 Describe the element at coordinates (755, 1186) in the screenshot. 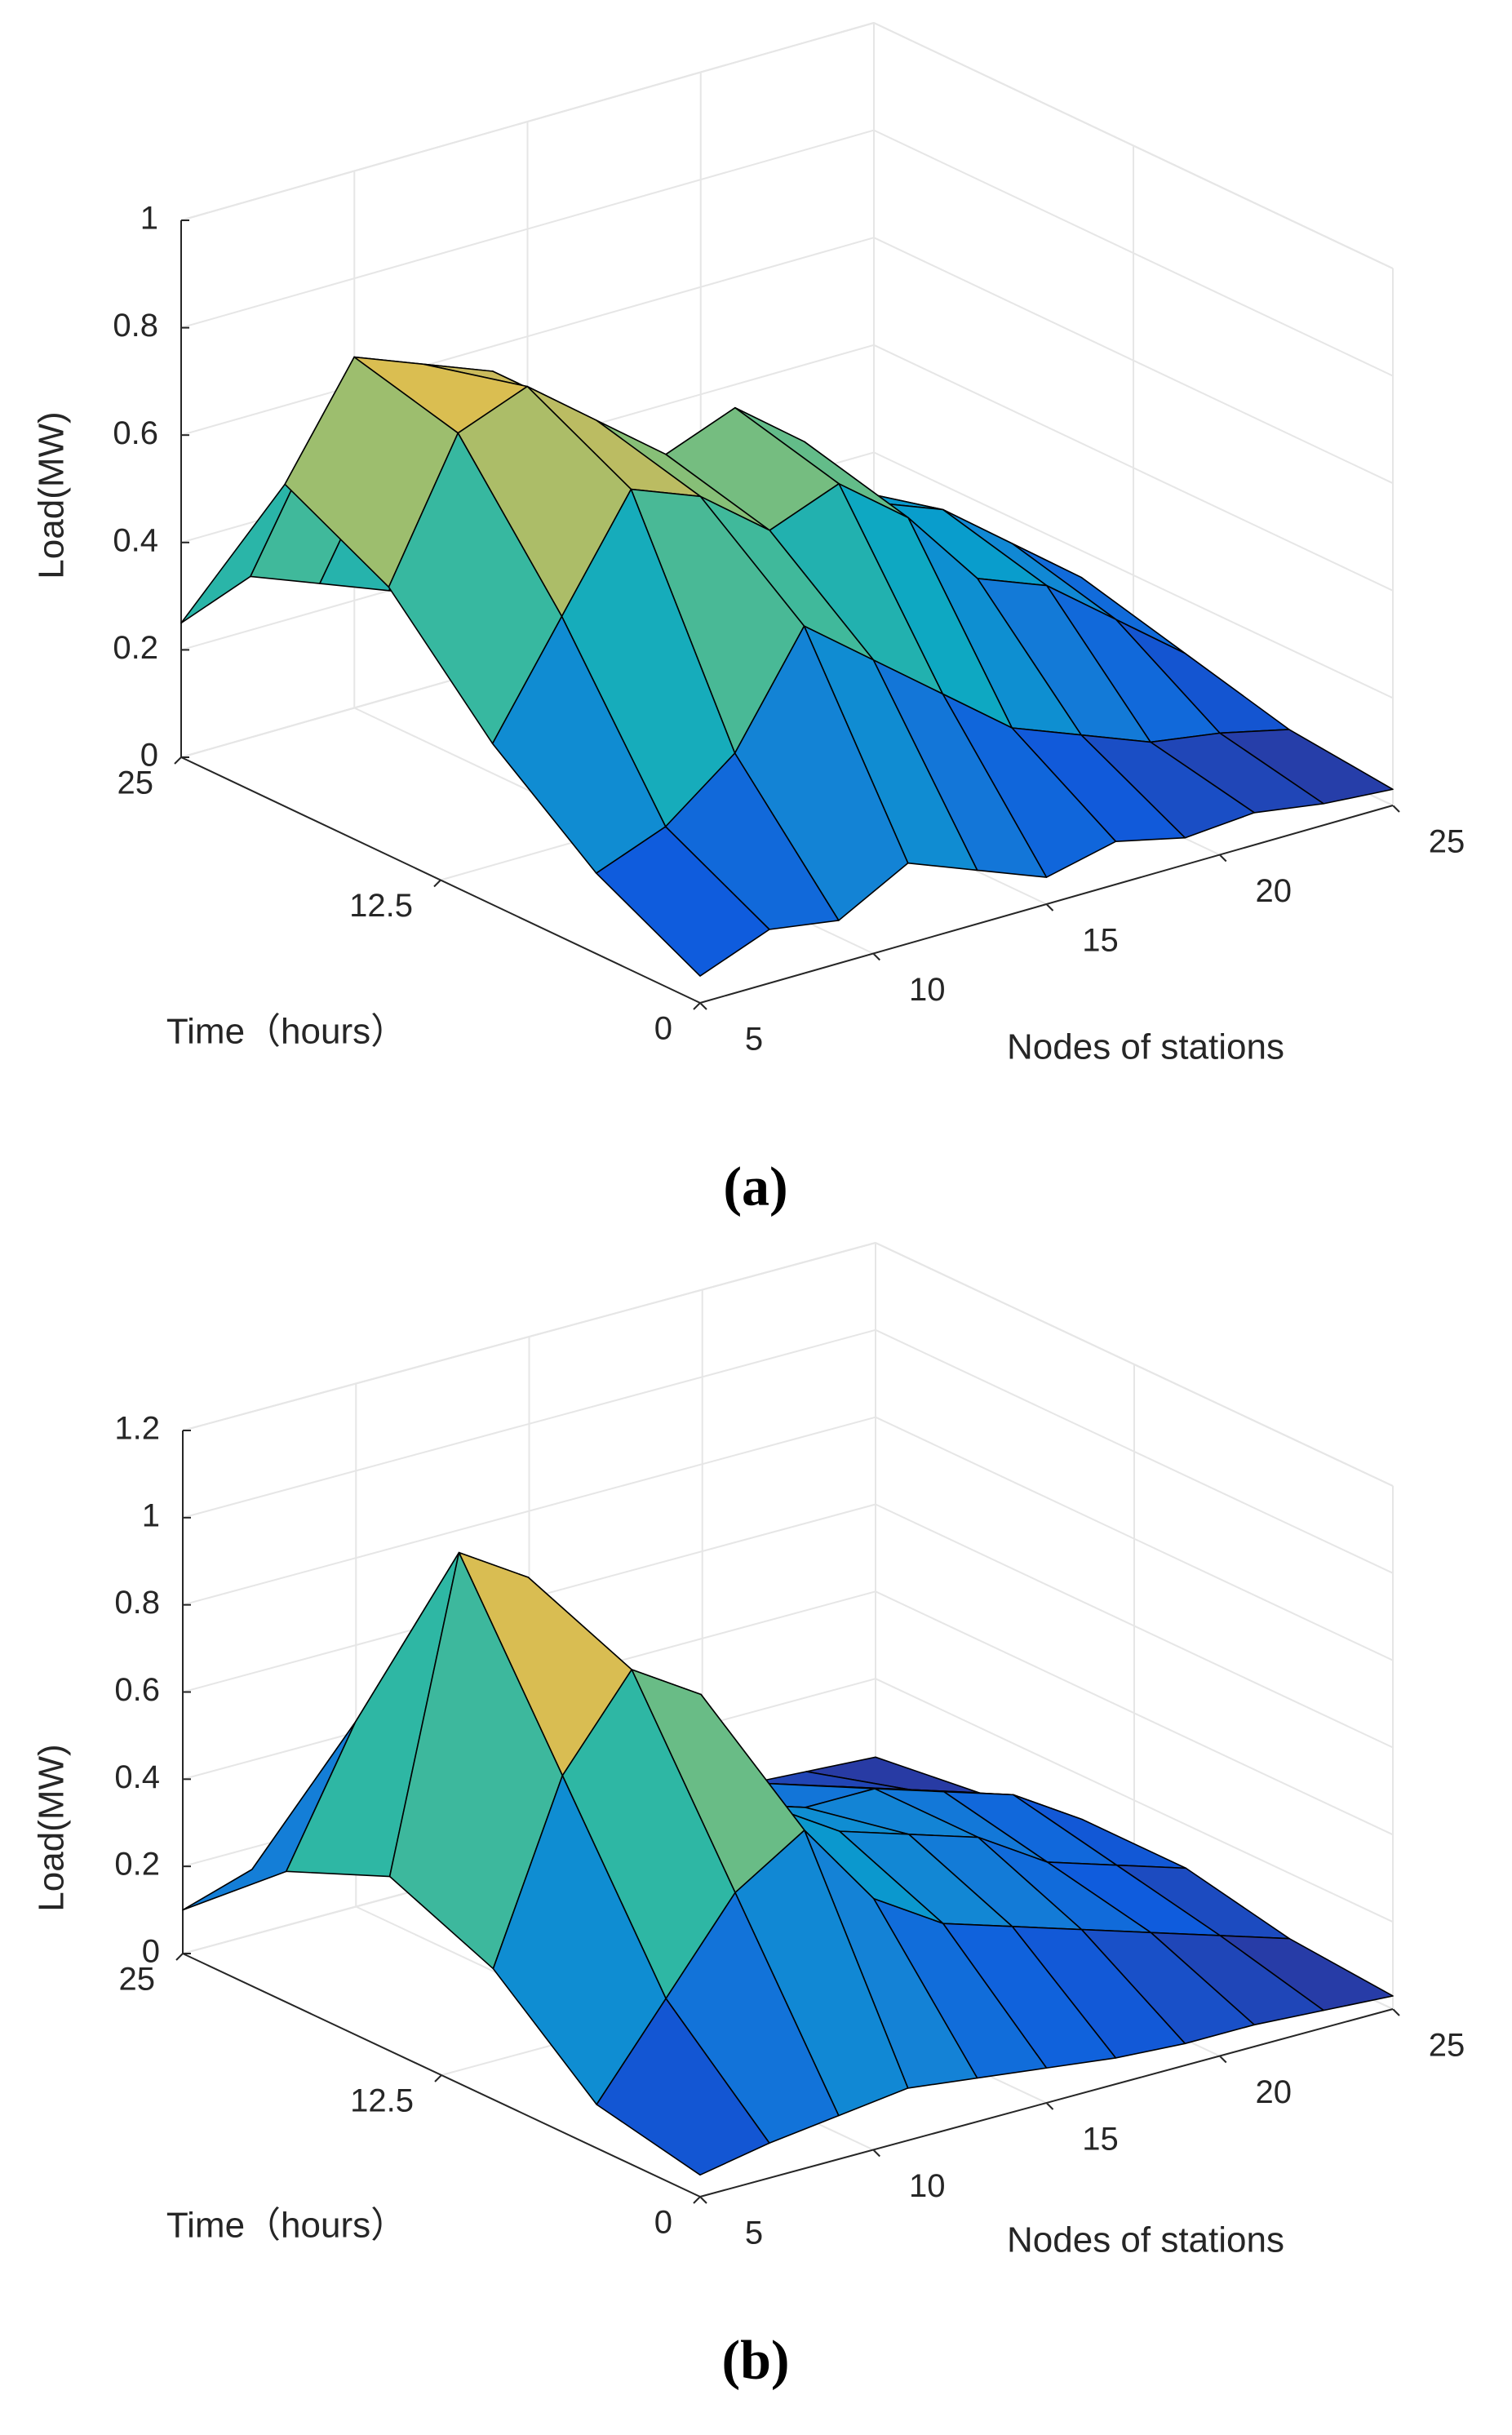

I see `panel-label: (a)` at that location.